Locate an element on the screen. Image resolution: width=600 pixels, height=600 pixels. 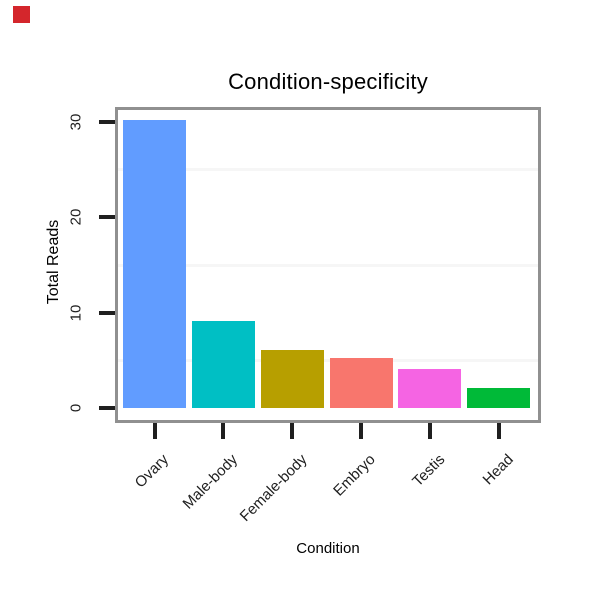
x-tick-label-head: Head is located at coordinates (498, 470).